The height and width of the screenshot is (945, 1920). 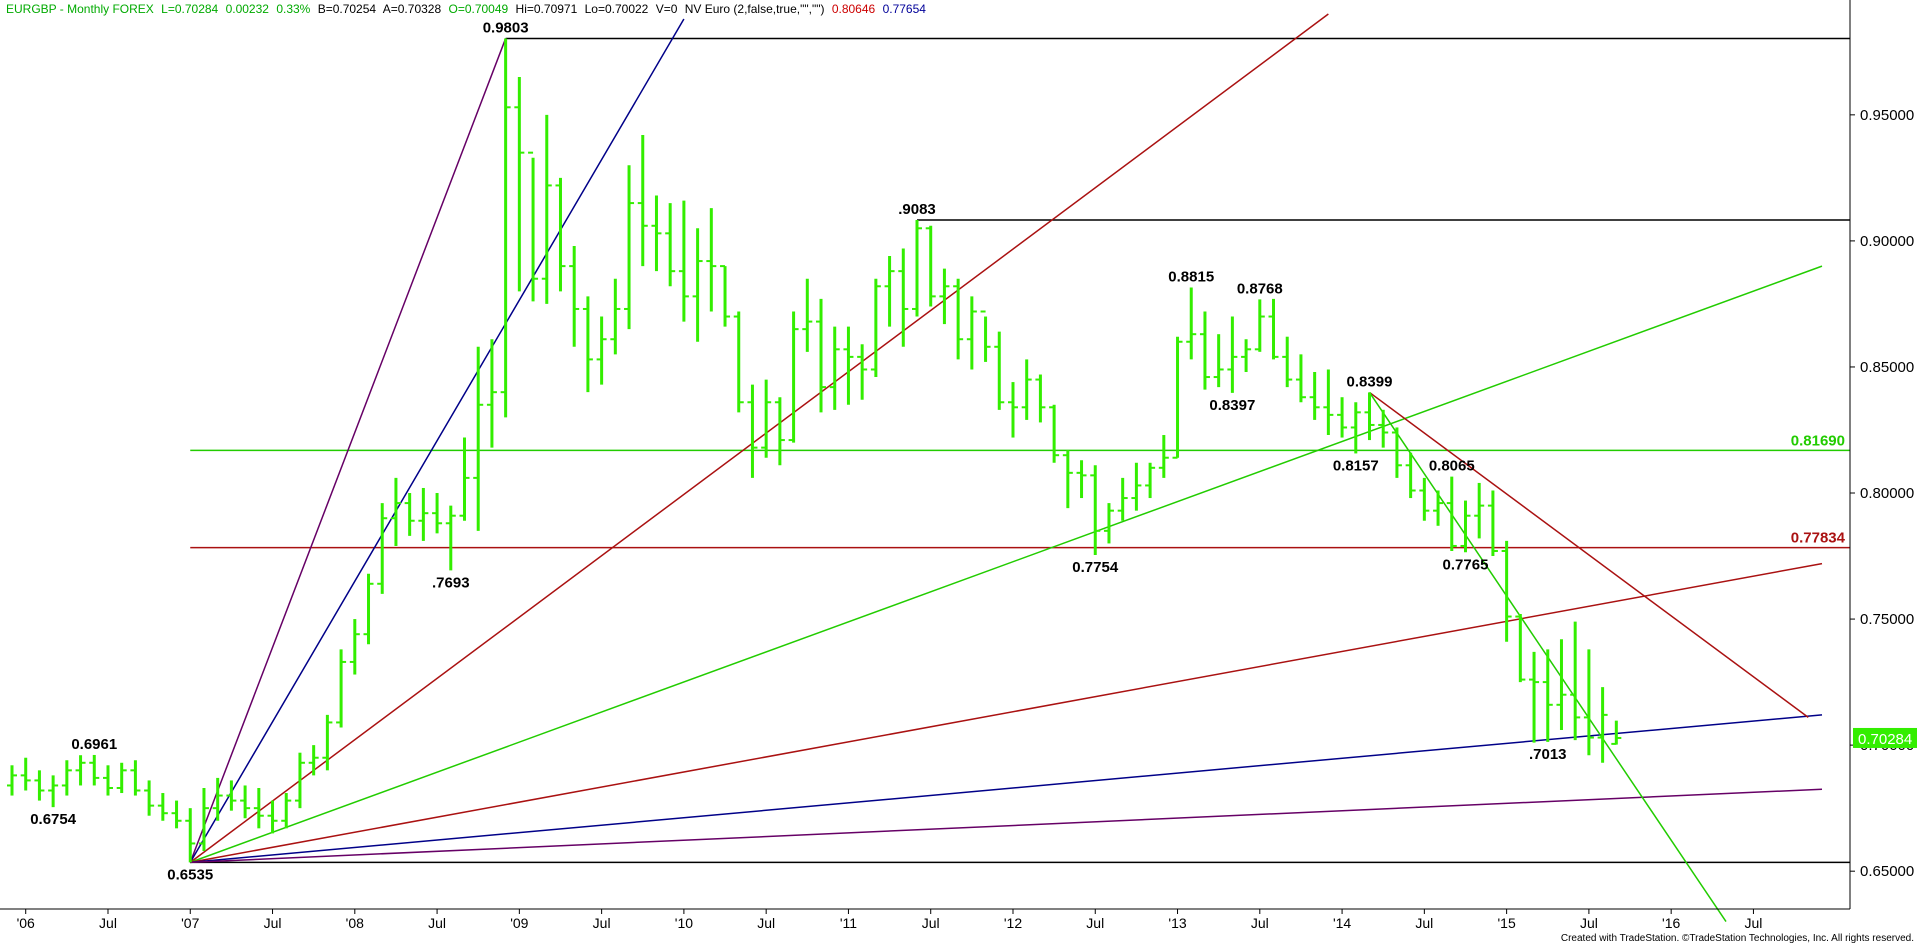 What do you see at coordinates (1589, 554) in the screenshot?
I see `trend-line` at bounding box center [1589, 554].